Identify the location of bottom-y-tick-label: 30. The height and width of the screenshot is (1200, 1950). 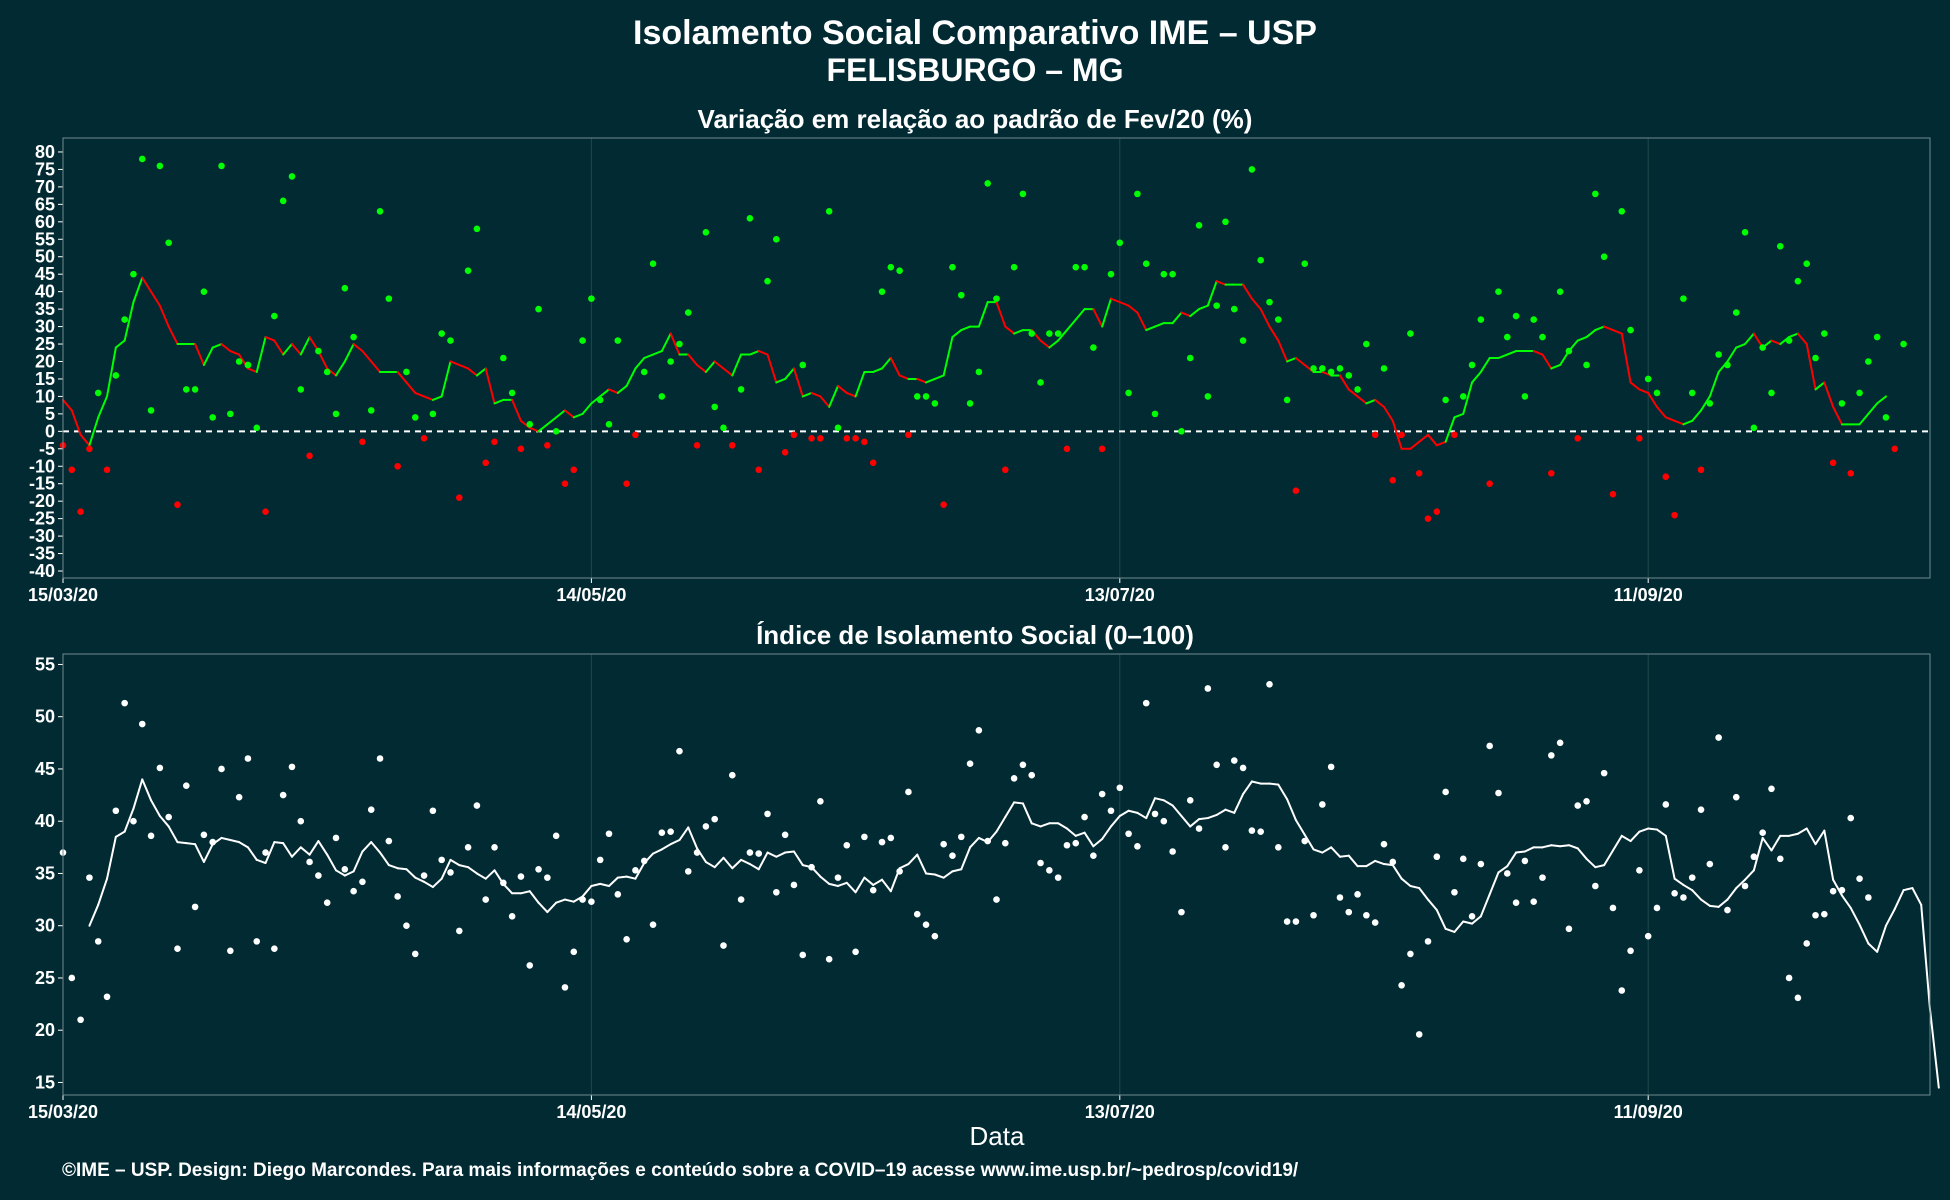
(45, 926).